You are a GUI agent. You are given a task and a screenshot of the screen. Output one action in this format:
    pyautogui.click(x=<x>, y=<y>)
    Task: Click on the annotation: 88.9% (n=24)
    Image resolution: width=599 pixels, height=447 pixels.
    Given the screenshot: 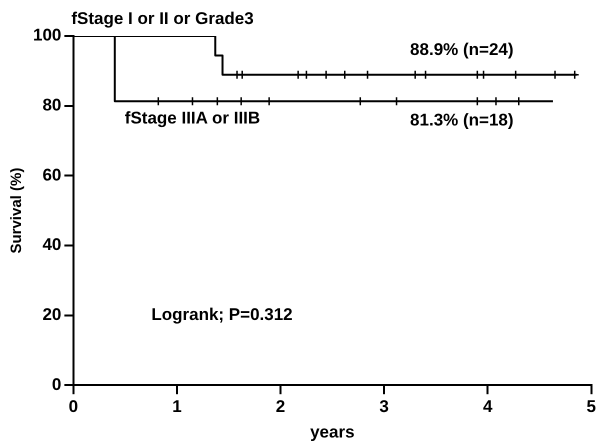 What is the action you would take?
    pyautogui.click(x=462, y=49)
    